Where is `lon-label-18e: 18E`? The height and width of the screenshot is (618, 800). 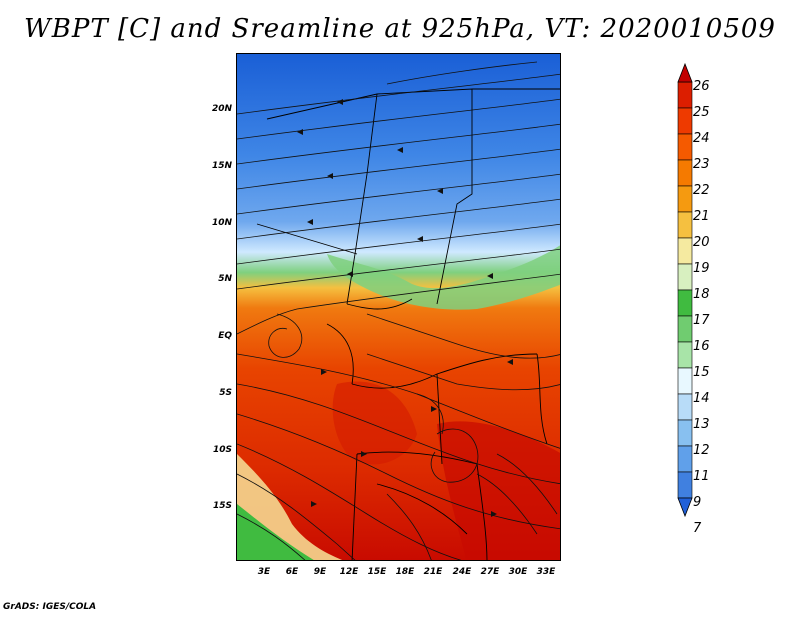
lon-label-18e: 18E is located at coordinates (405, 572).